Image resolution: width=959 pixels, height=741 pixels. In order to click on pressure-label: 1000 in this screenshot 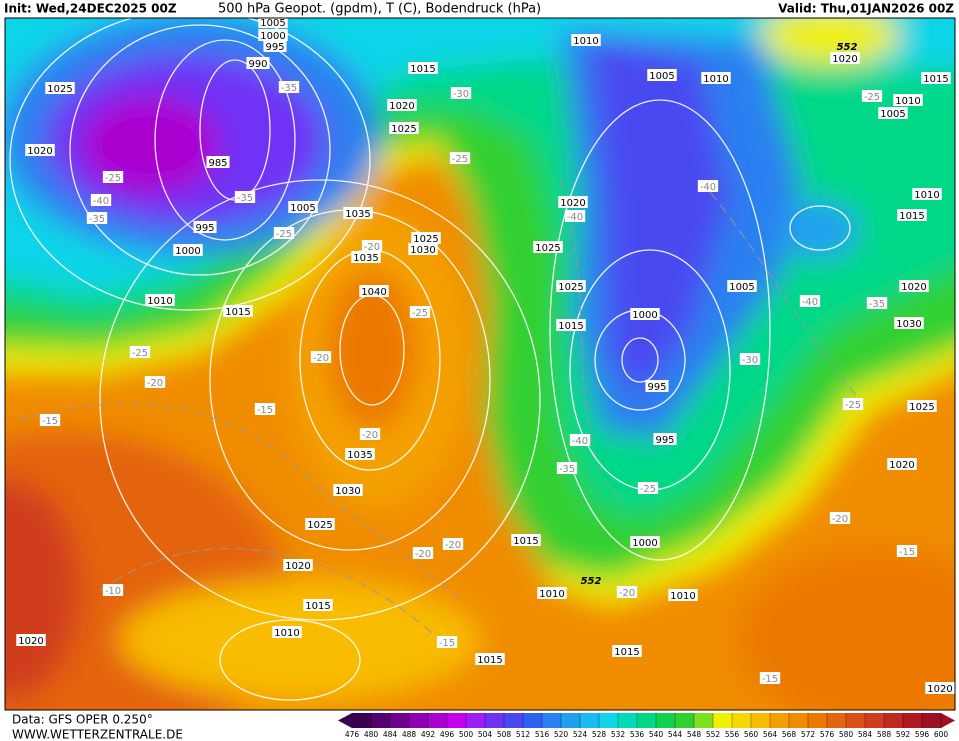, I will do `click(273, 35)`.